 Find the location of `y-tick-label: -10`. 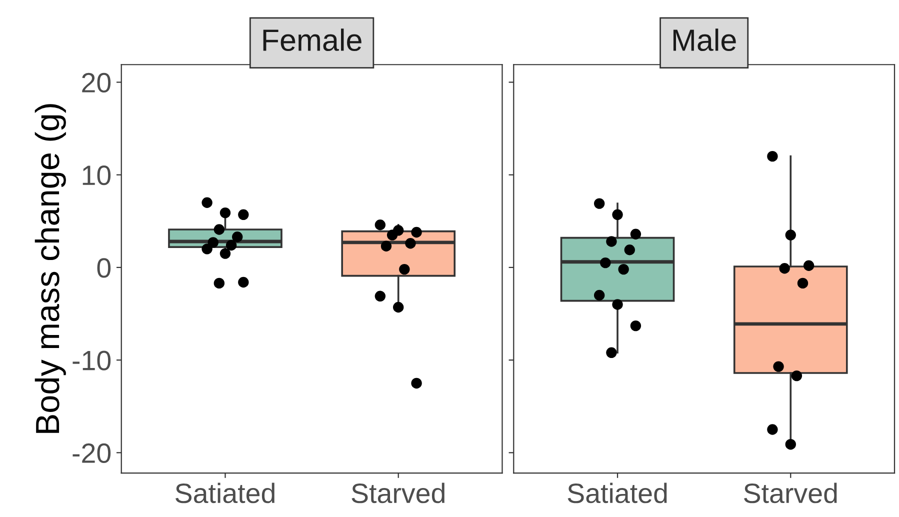

y-tick-label: -10 is located at coordinates (91, 360).